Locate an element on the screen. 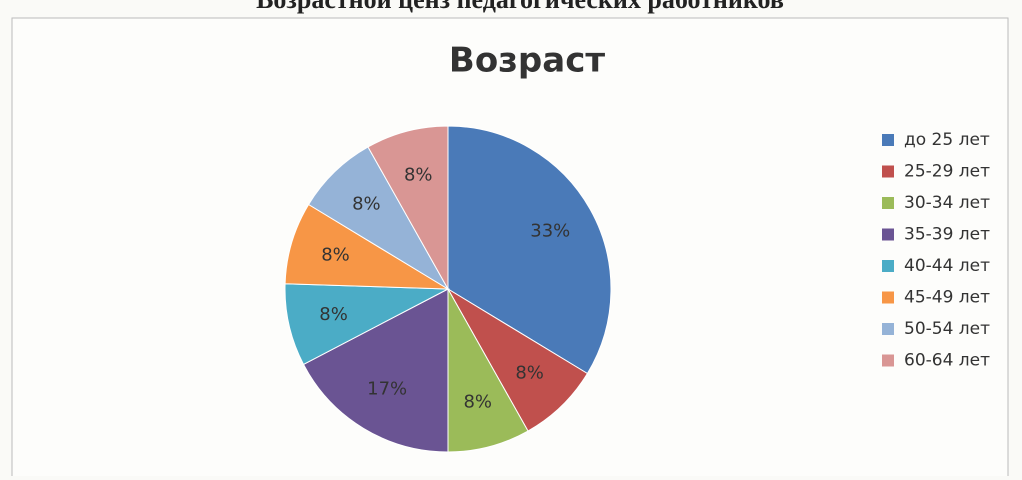  legend-label: 30-34 лет is located at coordinates (947, 203).